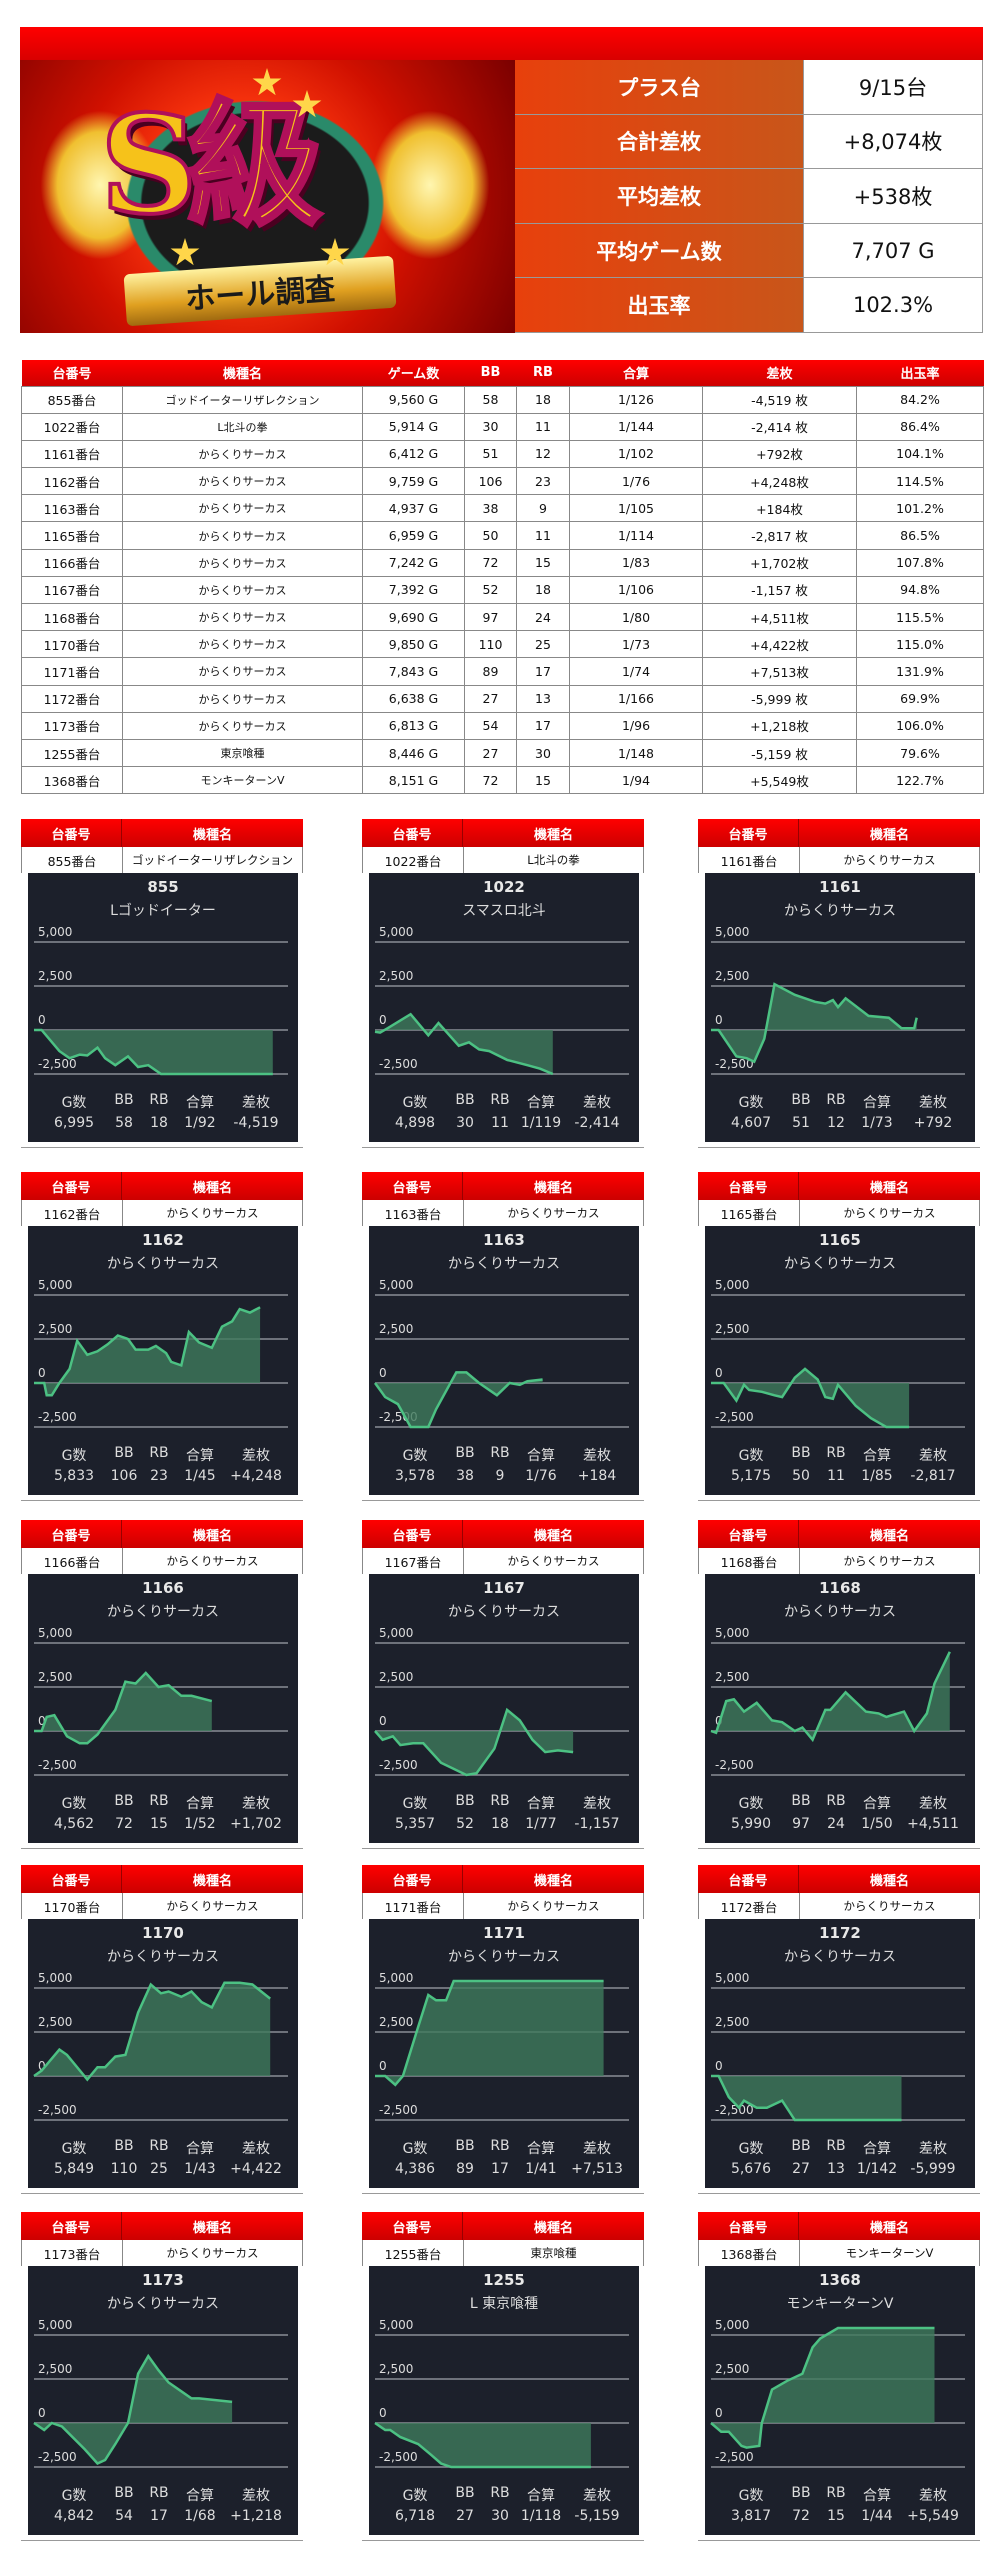 The image size is (1004, 2560). What do you see at coordinates (413, 590) in the screenshot?
I see `game-count: 7,392 G` at bounding box center [413, 590].